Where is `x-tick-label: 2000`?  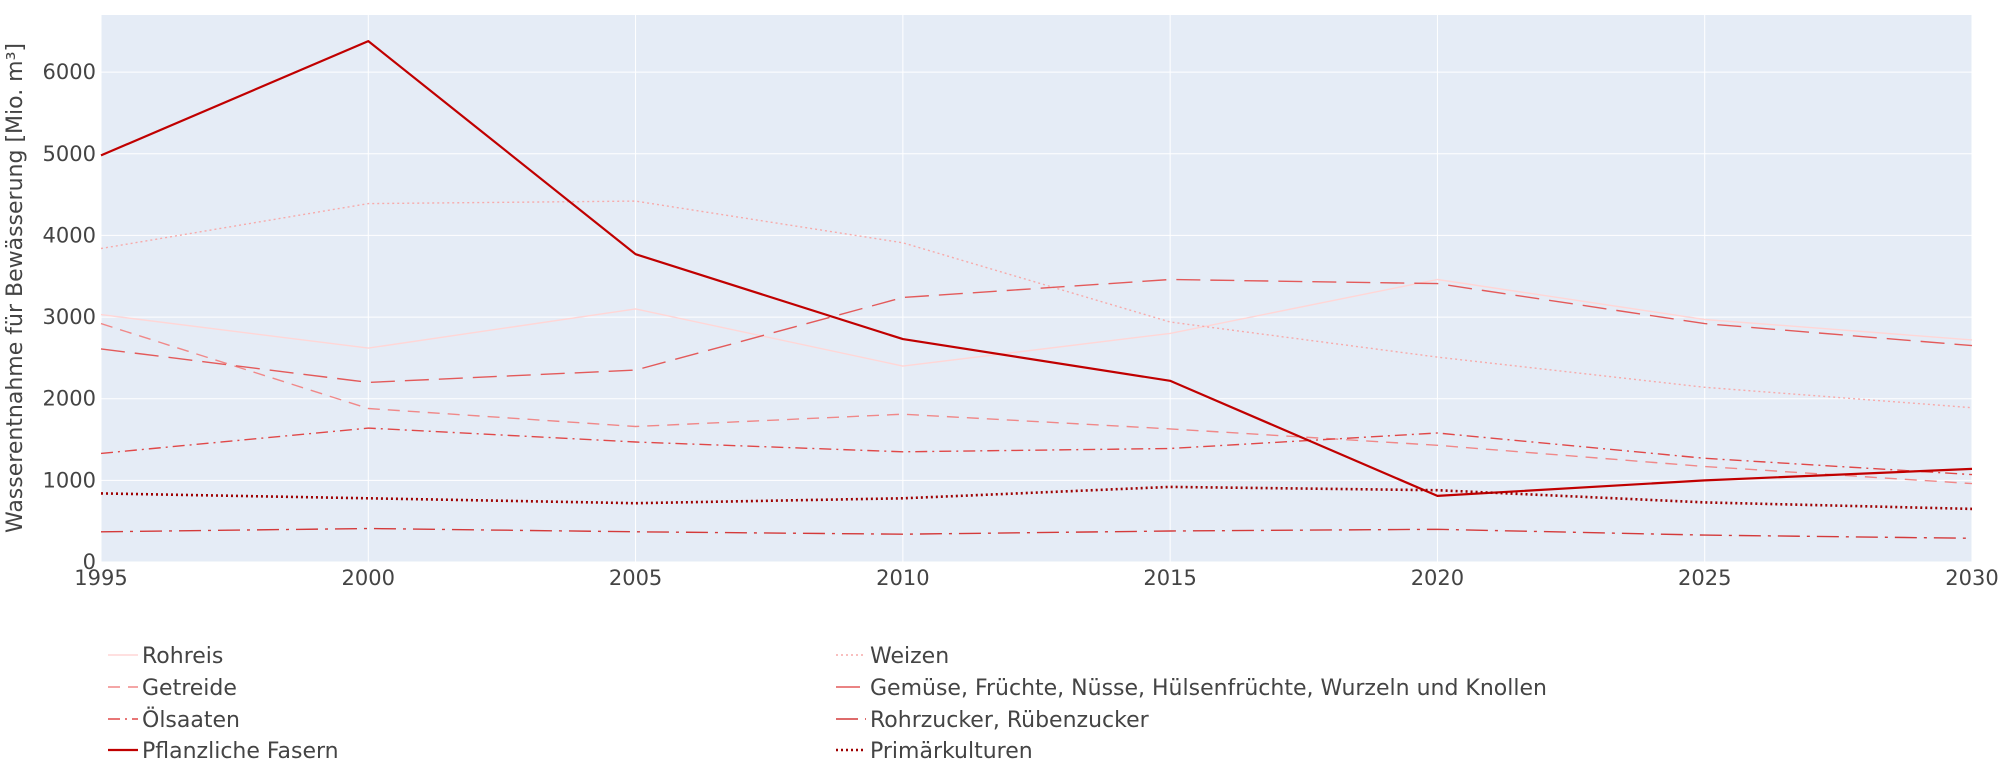
x-tick-label: 2000 is located at coordinates (368, 578).